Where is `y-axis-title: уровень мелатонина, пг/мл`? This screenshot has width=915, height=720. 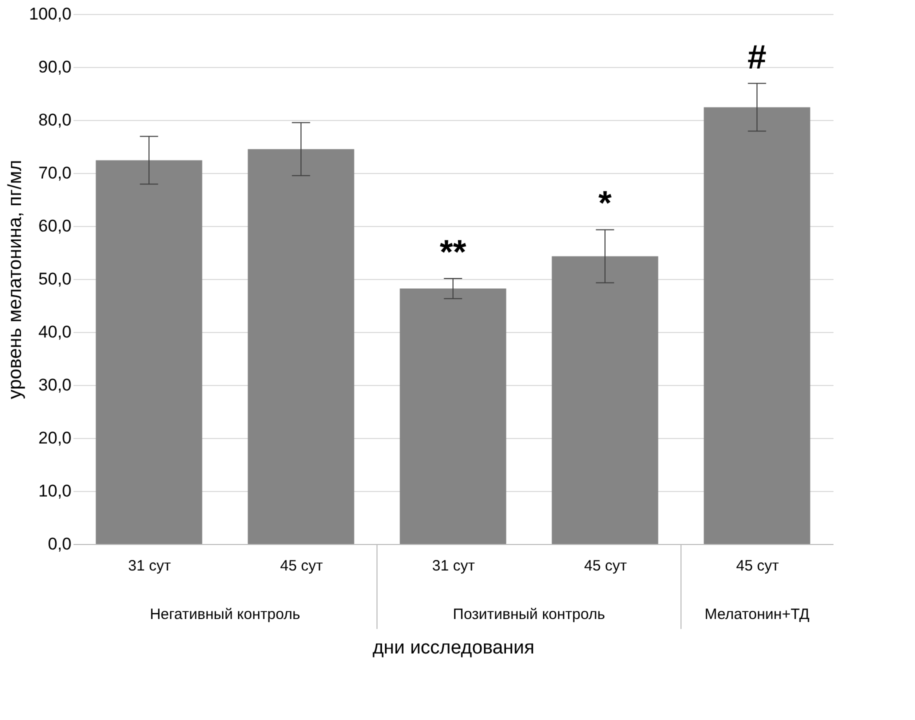
y-axis-title: уровень мелатонина, пг/мл is located at coordinates (15, 280).